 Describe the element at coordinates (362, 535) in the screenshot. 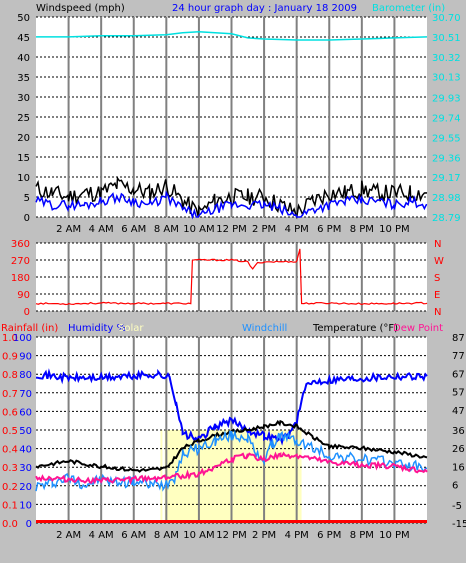

I see `panel-3-time-label: 8 PM` at that location.